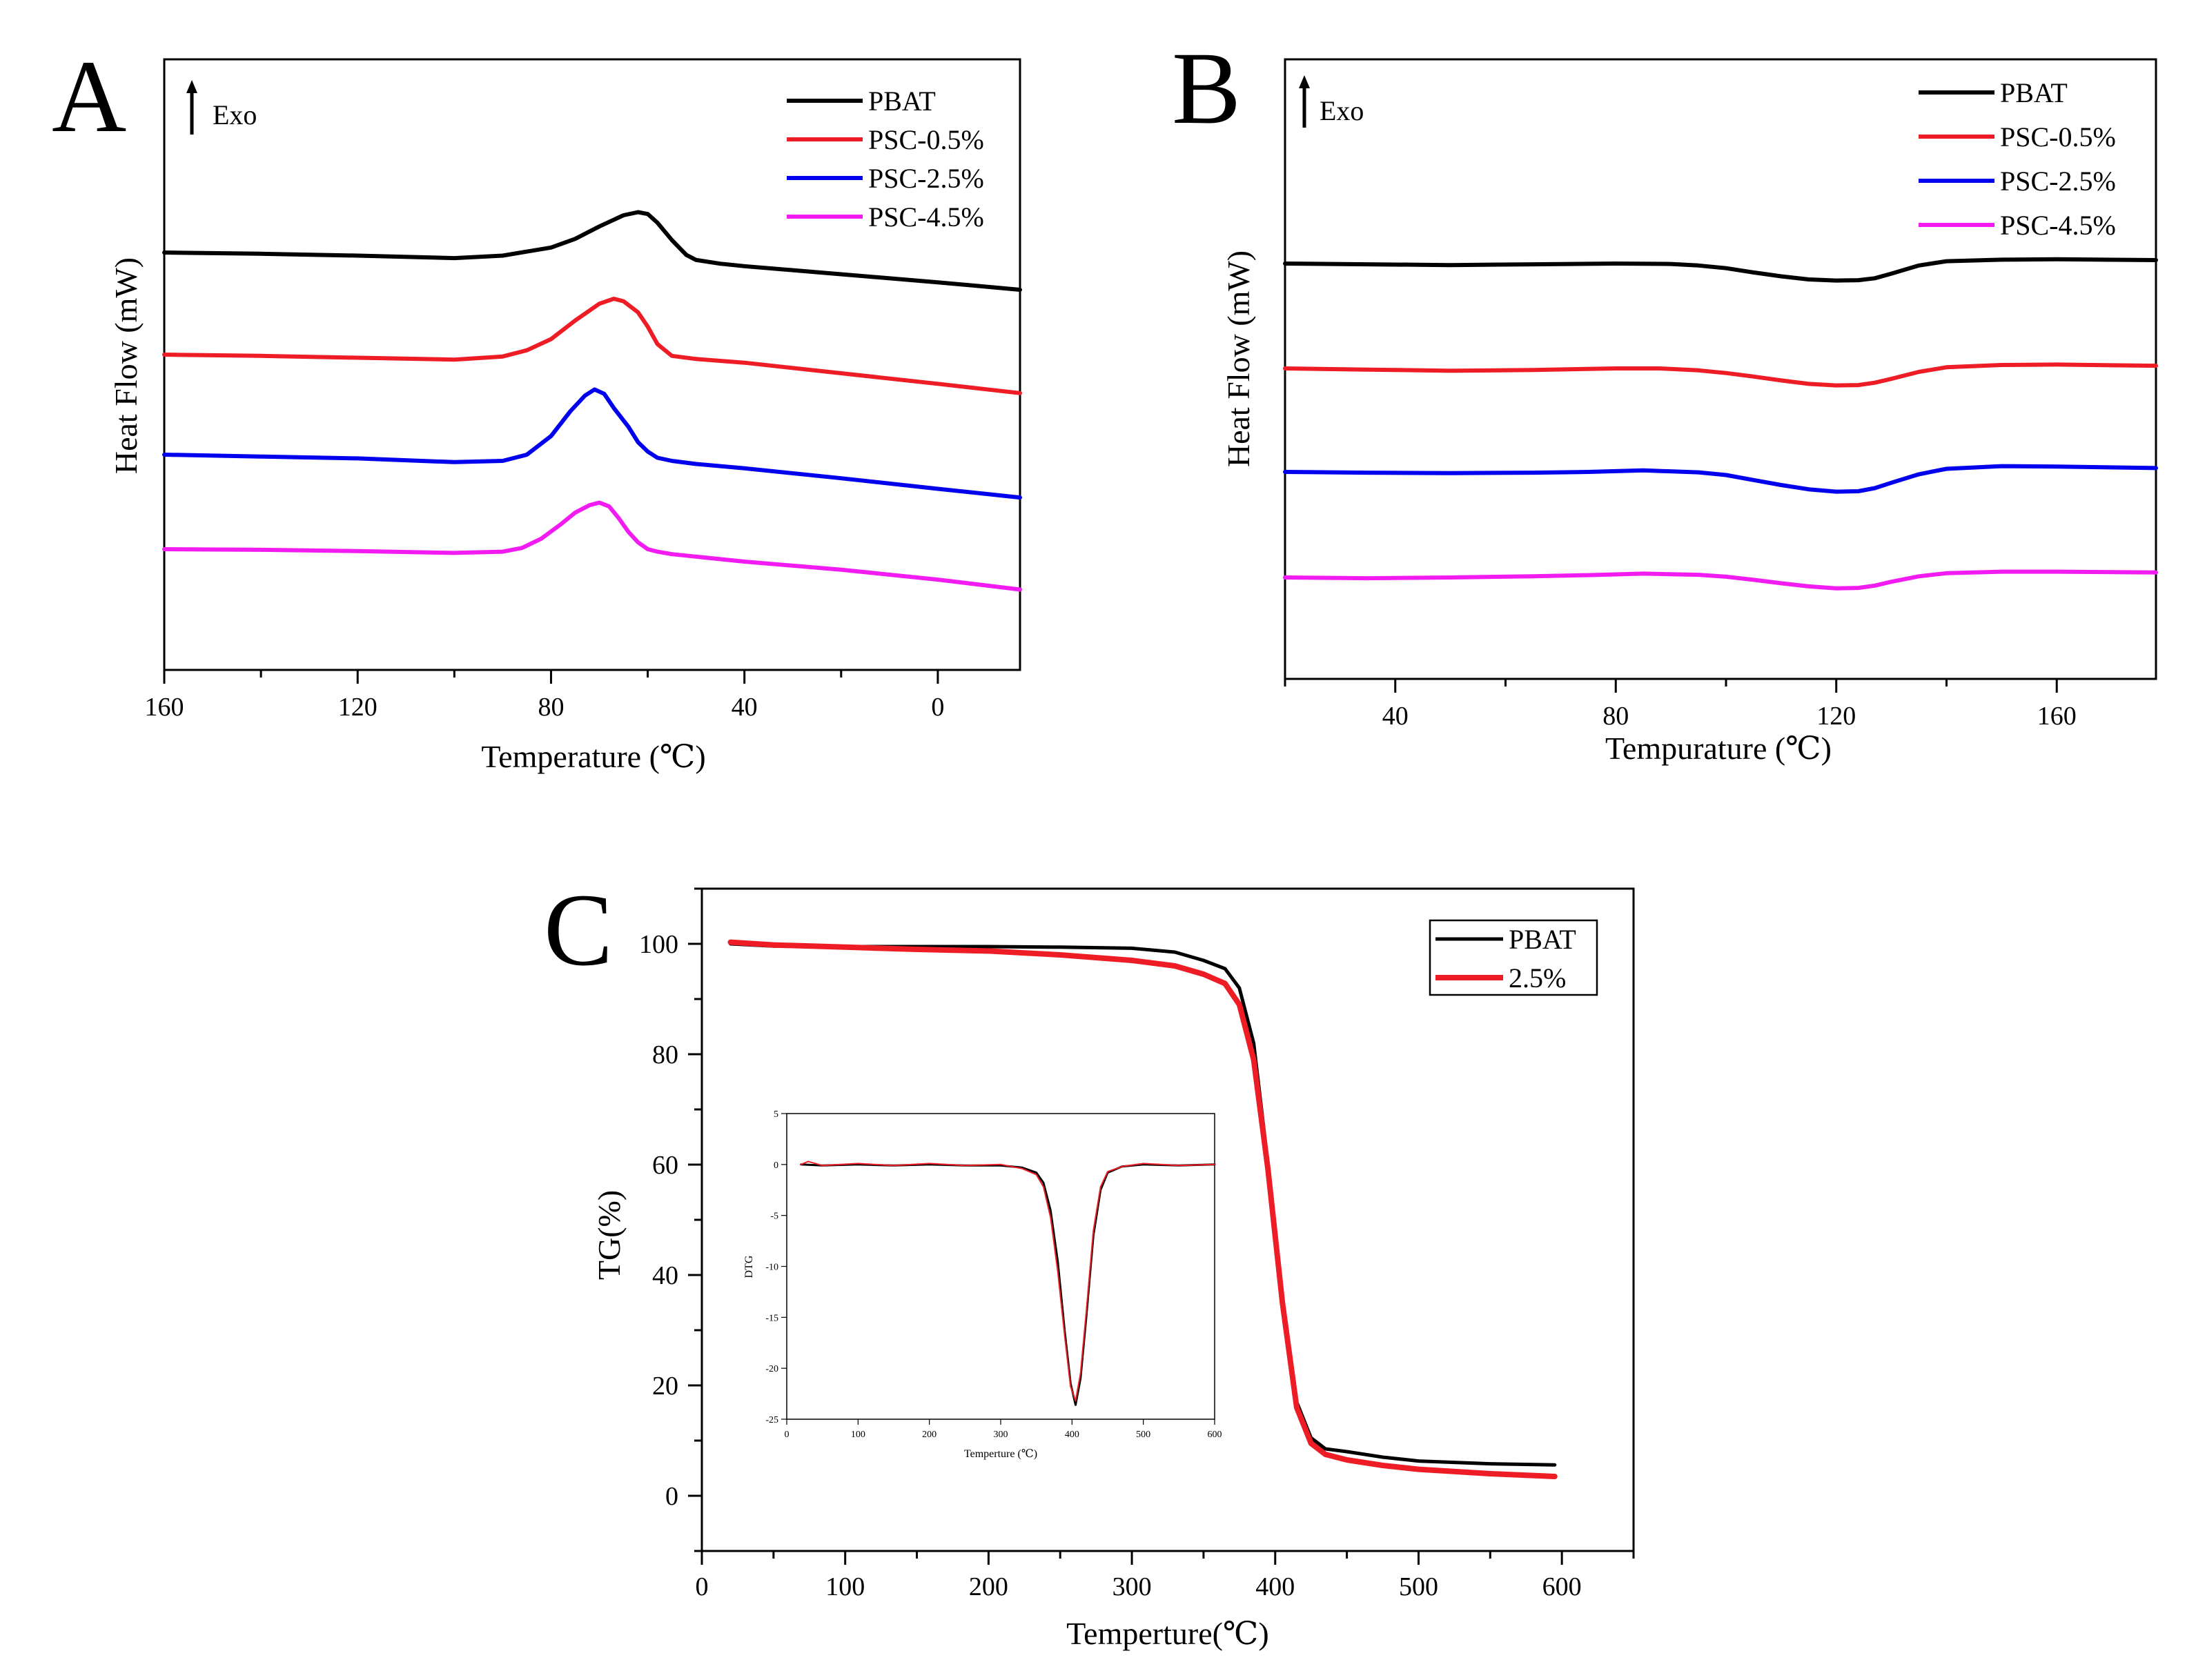  What do you see at coordinates (665, 1275) in the screenshot?
I see `y-tick-label: 40` at bounding box center [665, 1275].